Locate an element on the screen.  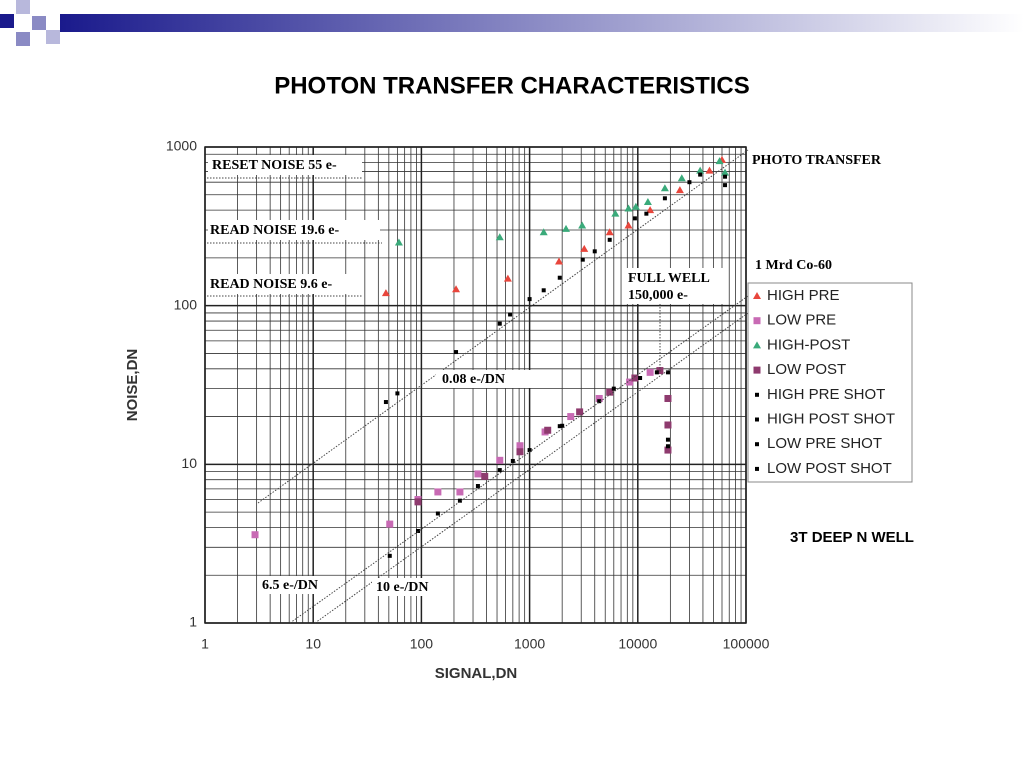
x-tick-label: 100 is located at coordinates (422, 644).